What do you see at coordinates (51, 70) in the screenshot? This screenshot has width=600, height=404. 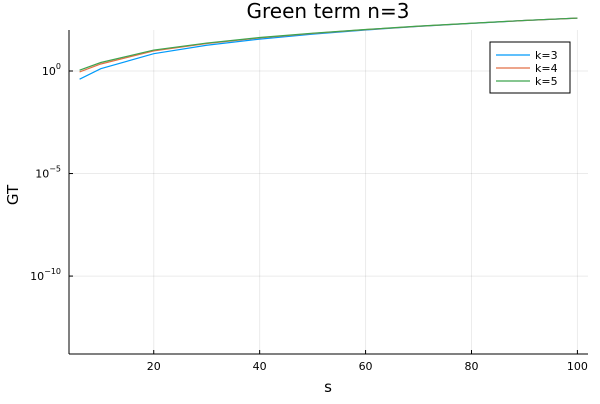 I see `y-tick-label: 10⁰` at bounding box center [51, 70].